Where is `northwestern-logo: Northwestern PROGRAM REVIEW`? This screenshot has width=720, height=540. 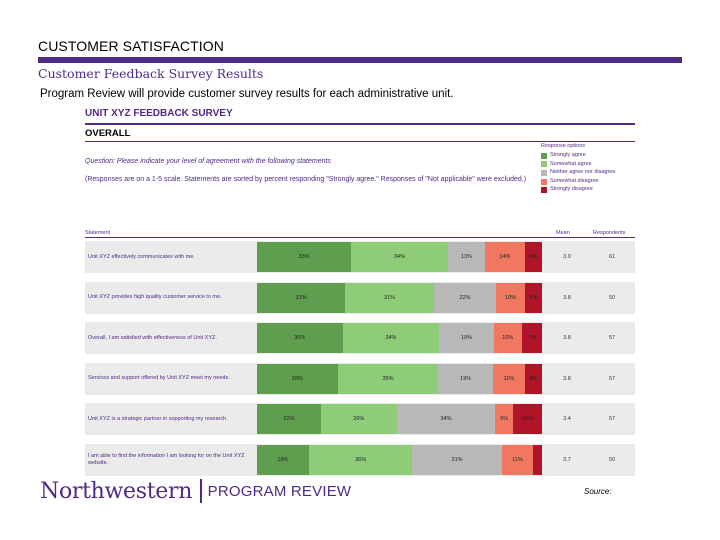
northwestern-logo: Northwestern PROGRAM REVIEW is located at coordinates (195, 491).